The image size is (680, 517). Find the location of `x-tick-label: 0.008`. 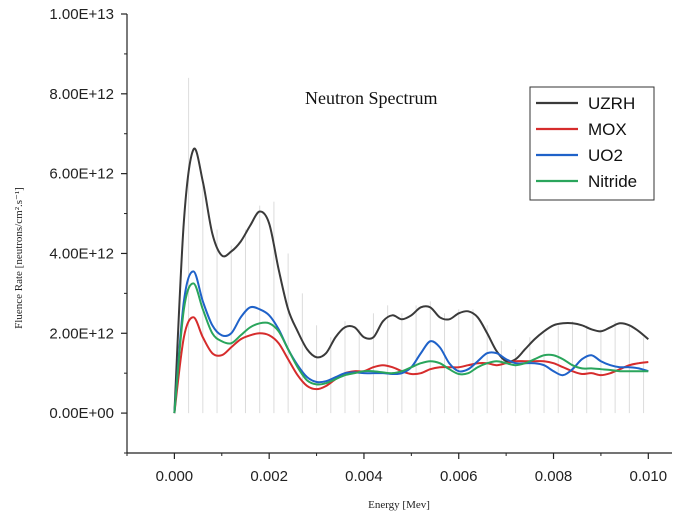

x-tick-label: 0.008 is located at coordinates (554, 476).